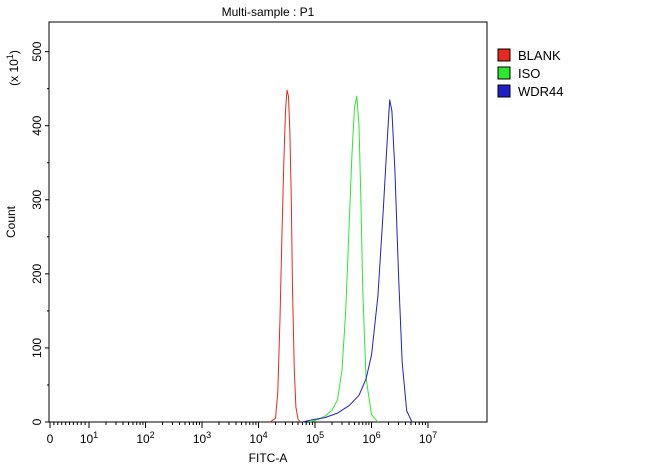  I want to click on legend-swatch-iso, so click(504, 73).